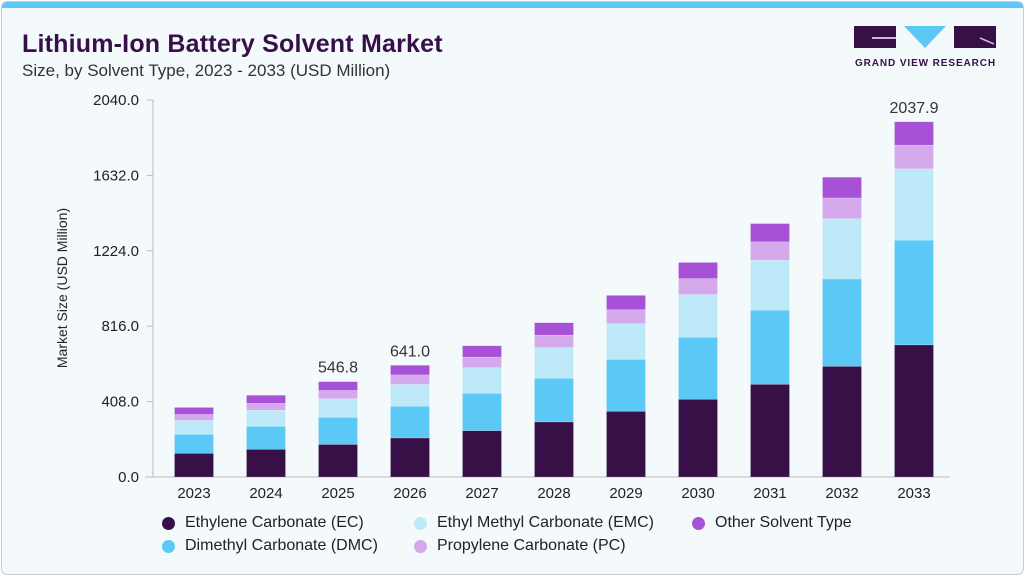 This screenshot has height=576, width=1025. Describe the element at coordinates (770, 347) in the screenshot. I see `bar-segment-dimethyl-carbonate-dmc-2031` at that location.